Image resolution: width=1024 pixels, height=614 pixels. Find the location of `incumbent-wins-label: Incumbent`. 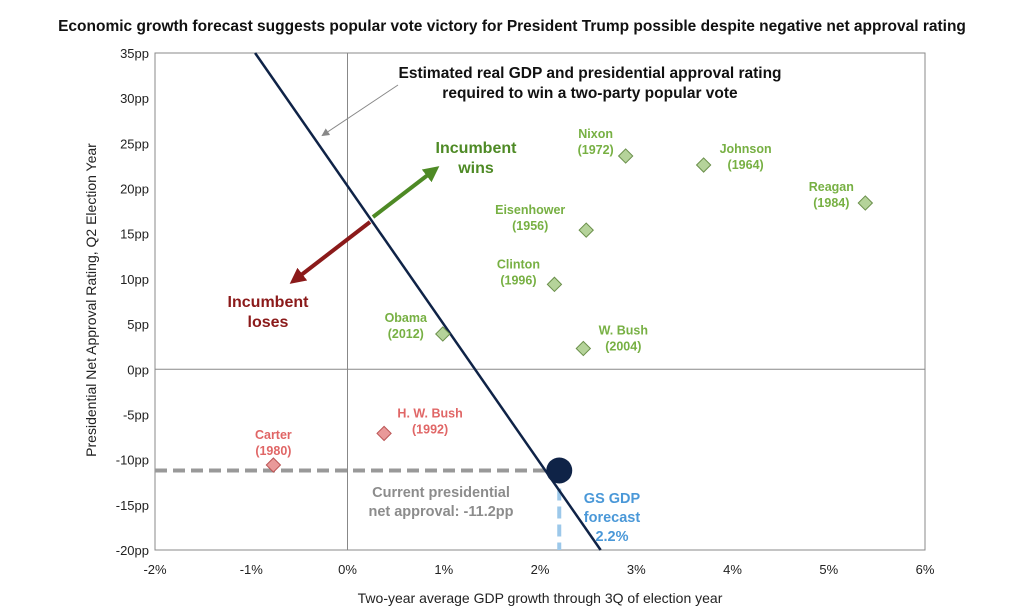

incumbent-wins-label: Incumbent is located at coordinates (477, 148).